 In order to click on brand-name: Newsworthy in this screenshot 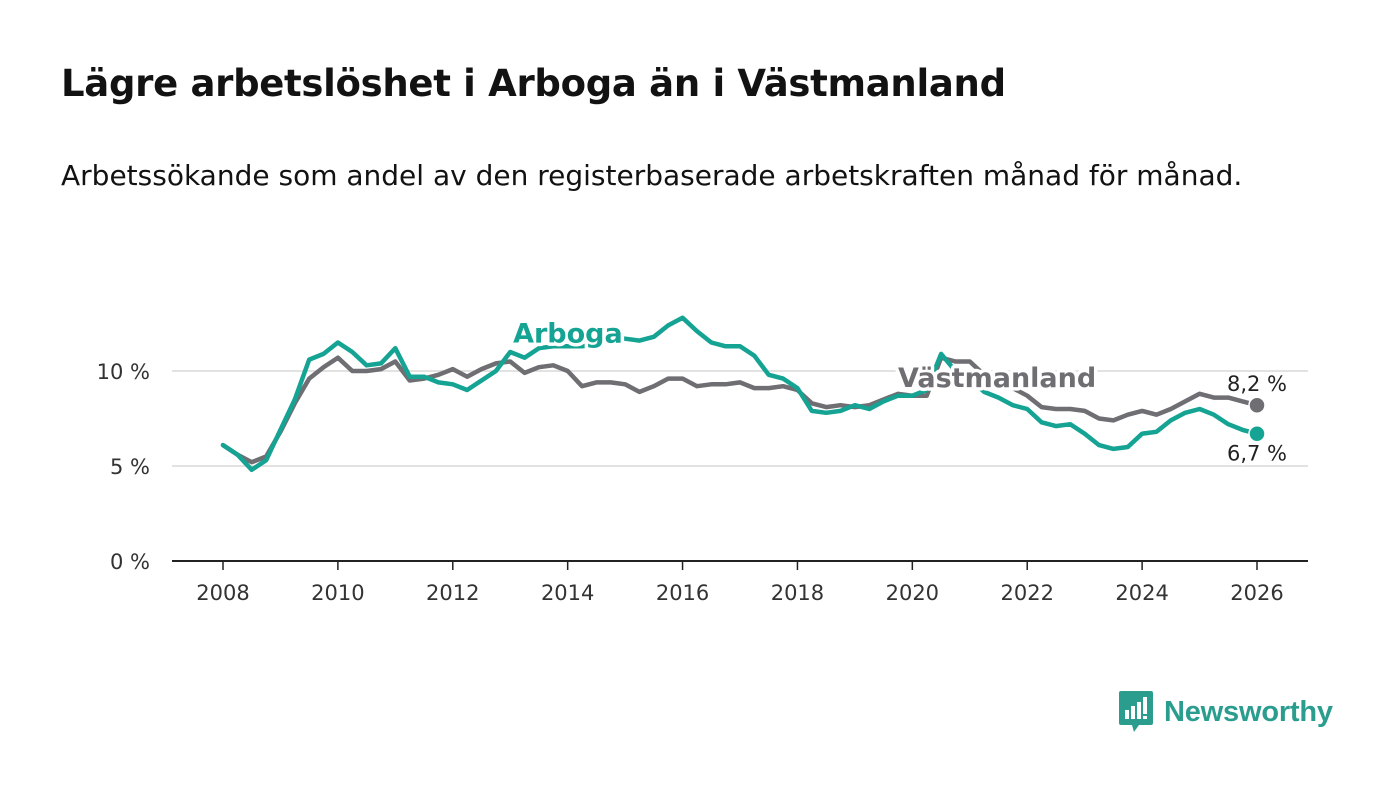, I will do `click(1248, 711)`.